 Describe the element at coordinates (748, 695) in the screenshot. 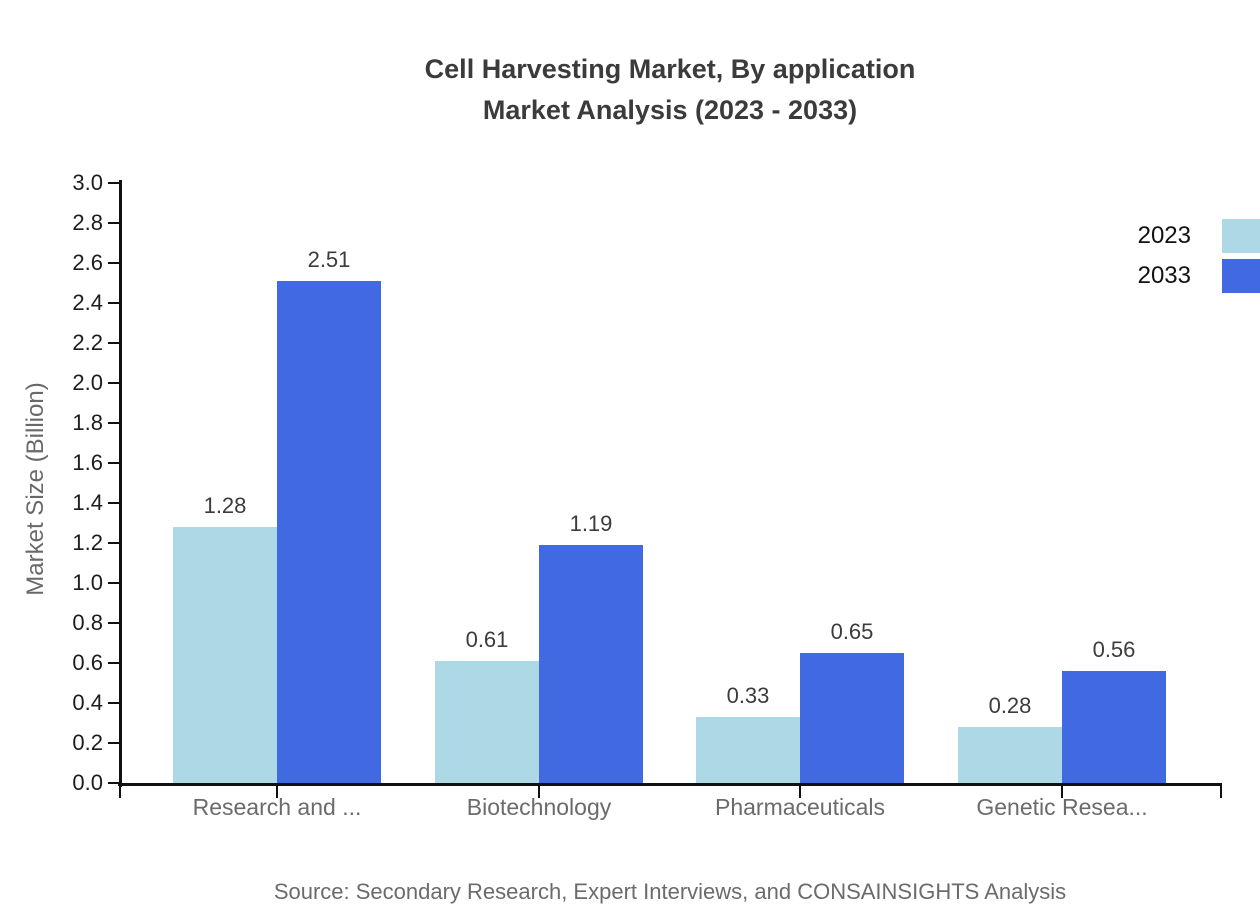

I see `bar-value-label: 0.33` at that location.